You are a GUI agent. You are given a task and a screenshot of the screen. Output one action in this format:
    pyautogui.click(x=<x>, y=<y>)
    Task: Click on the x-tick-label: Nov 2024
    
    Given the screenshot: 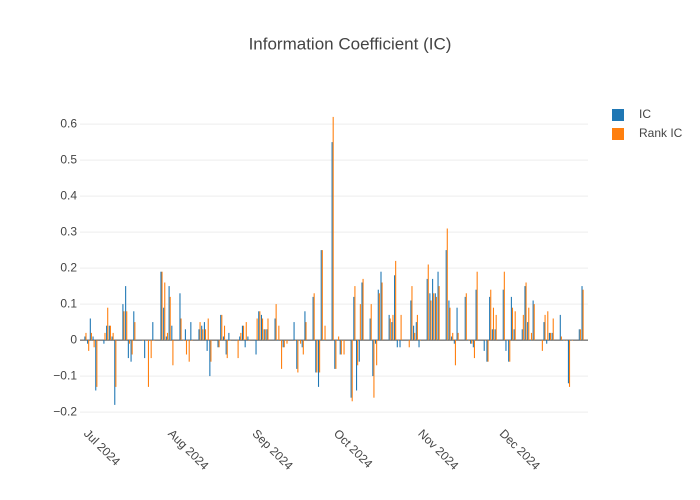 What is the action you would take?
    pyautogui.click(x=438, y=449)
    